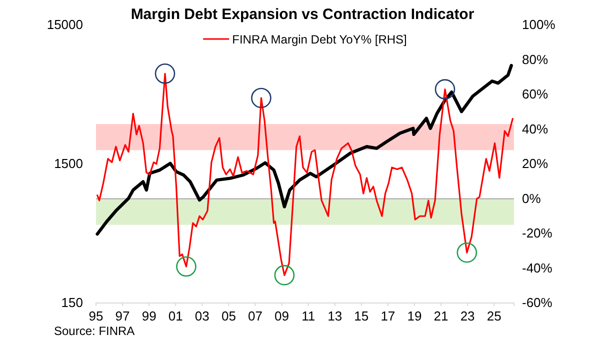 The width and height of the screenshot is (605, 341). I want to click on y2-tick-label: -60%, so click(537, 302).